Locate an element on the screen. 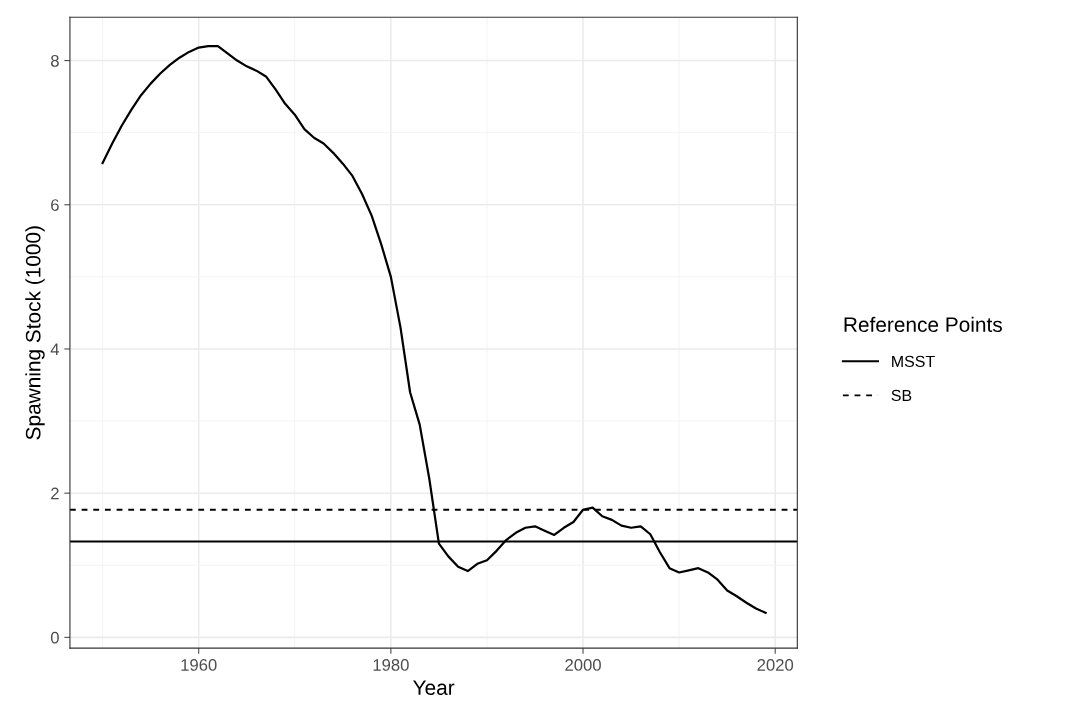  y-tick-label: 2 is located at coordinates (55, 493).